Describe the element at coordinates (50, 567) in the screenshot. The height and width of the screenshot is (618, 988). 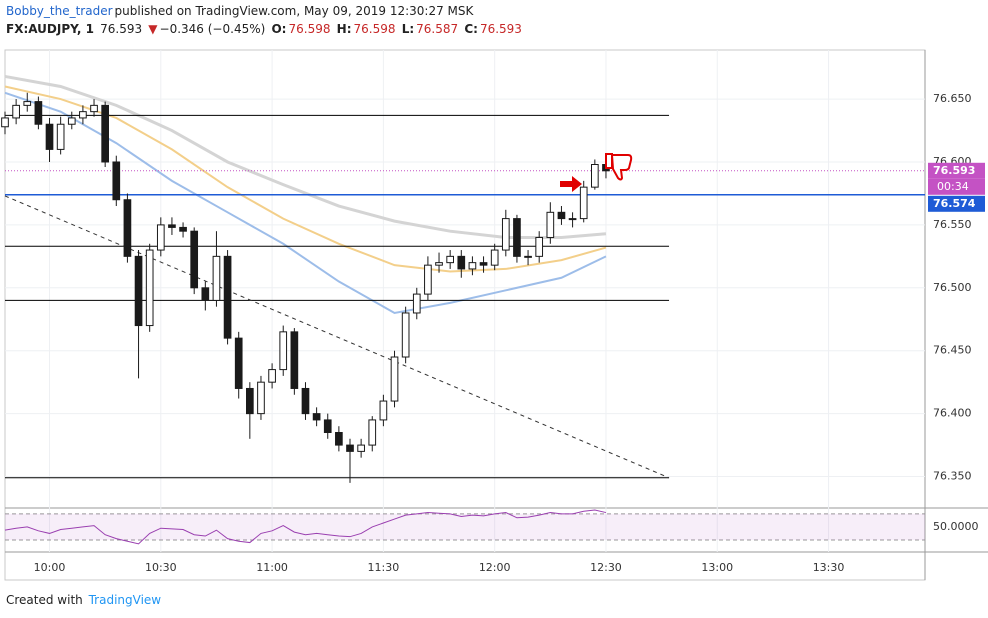
I see `x-tick-label: 10:00` at that location.